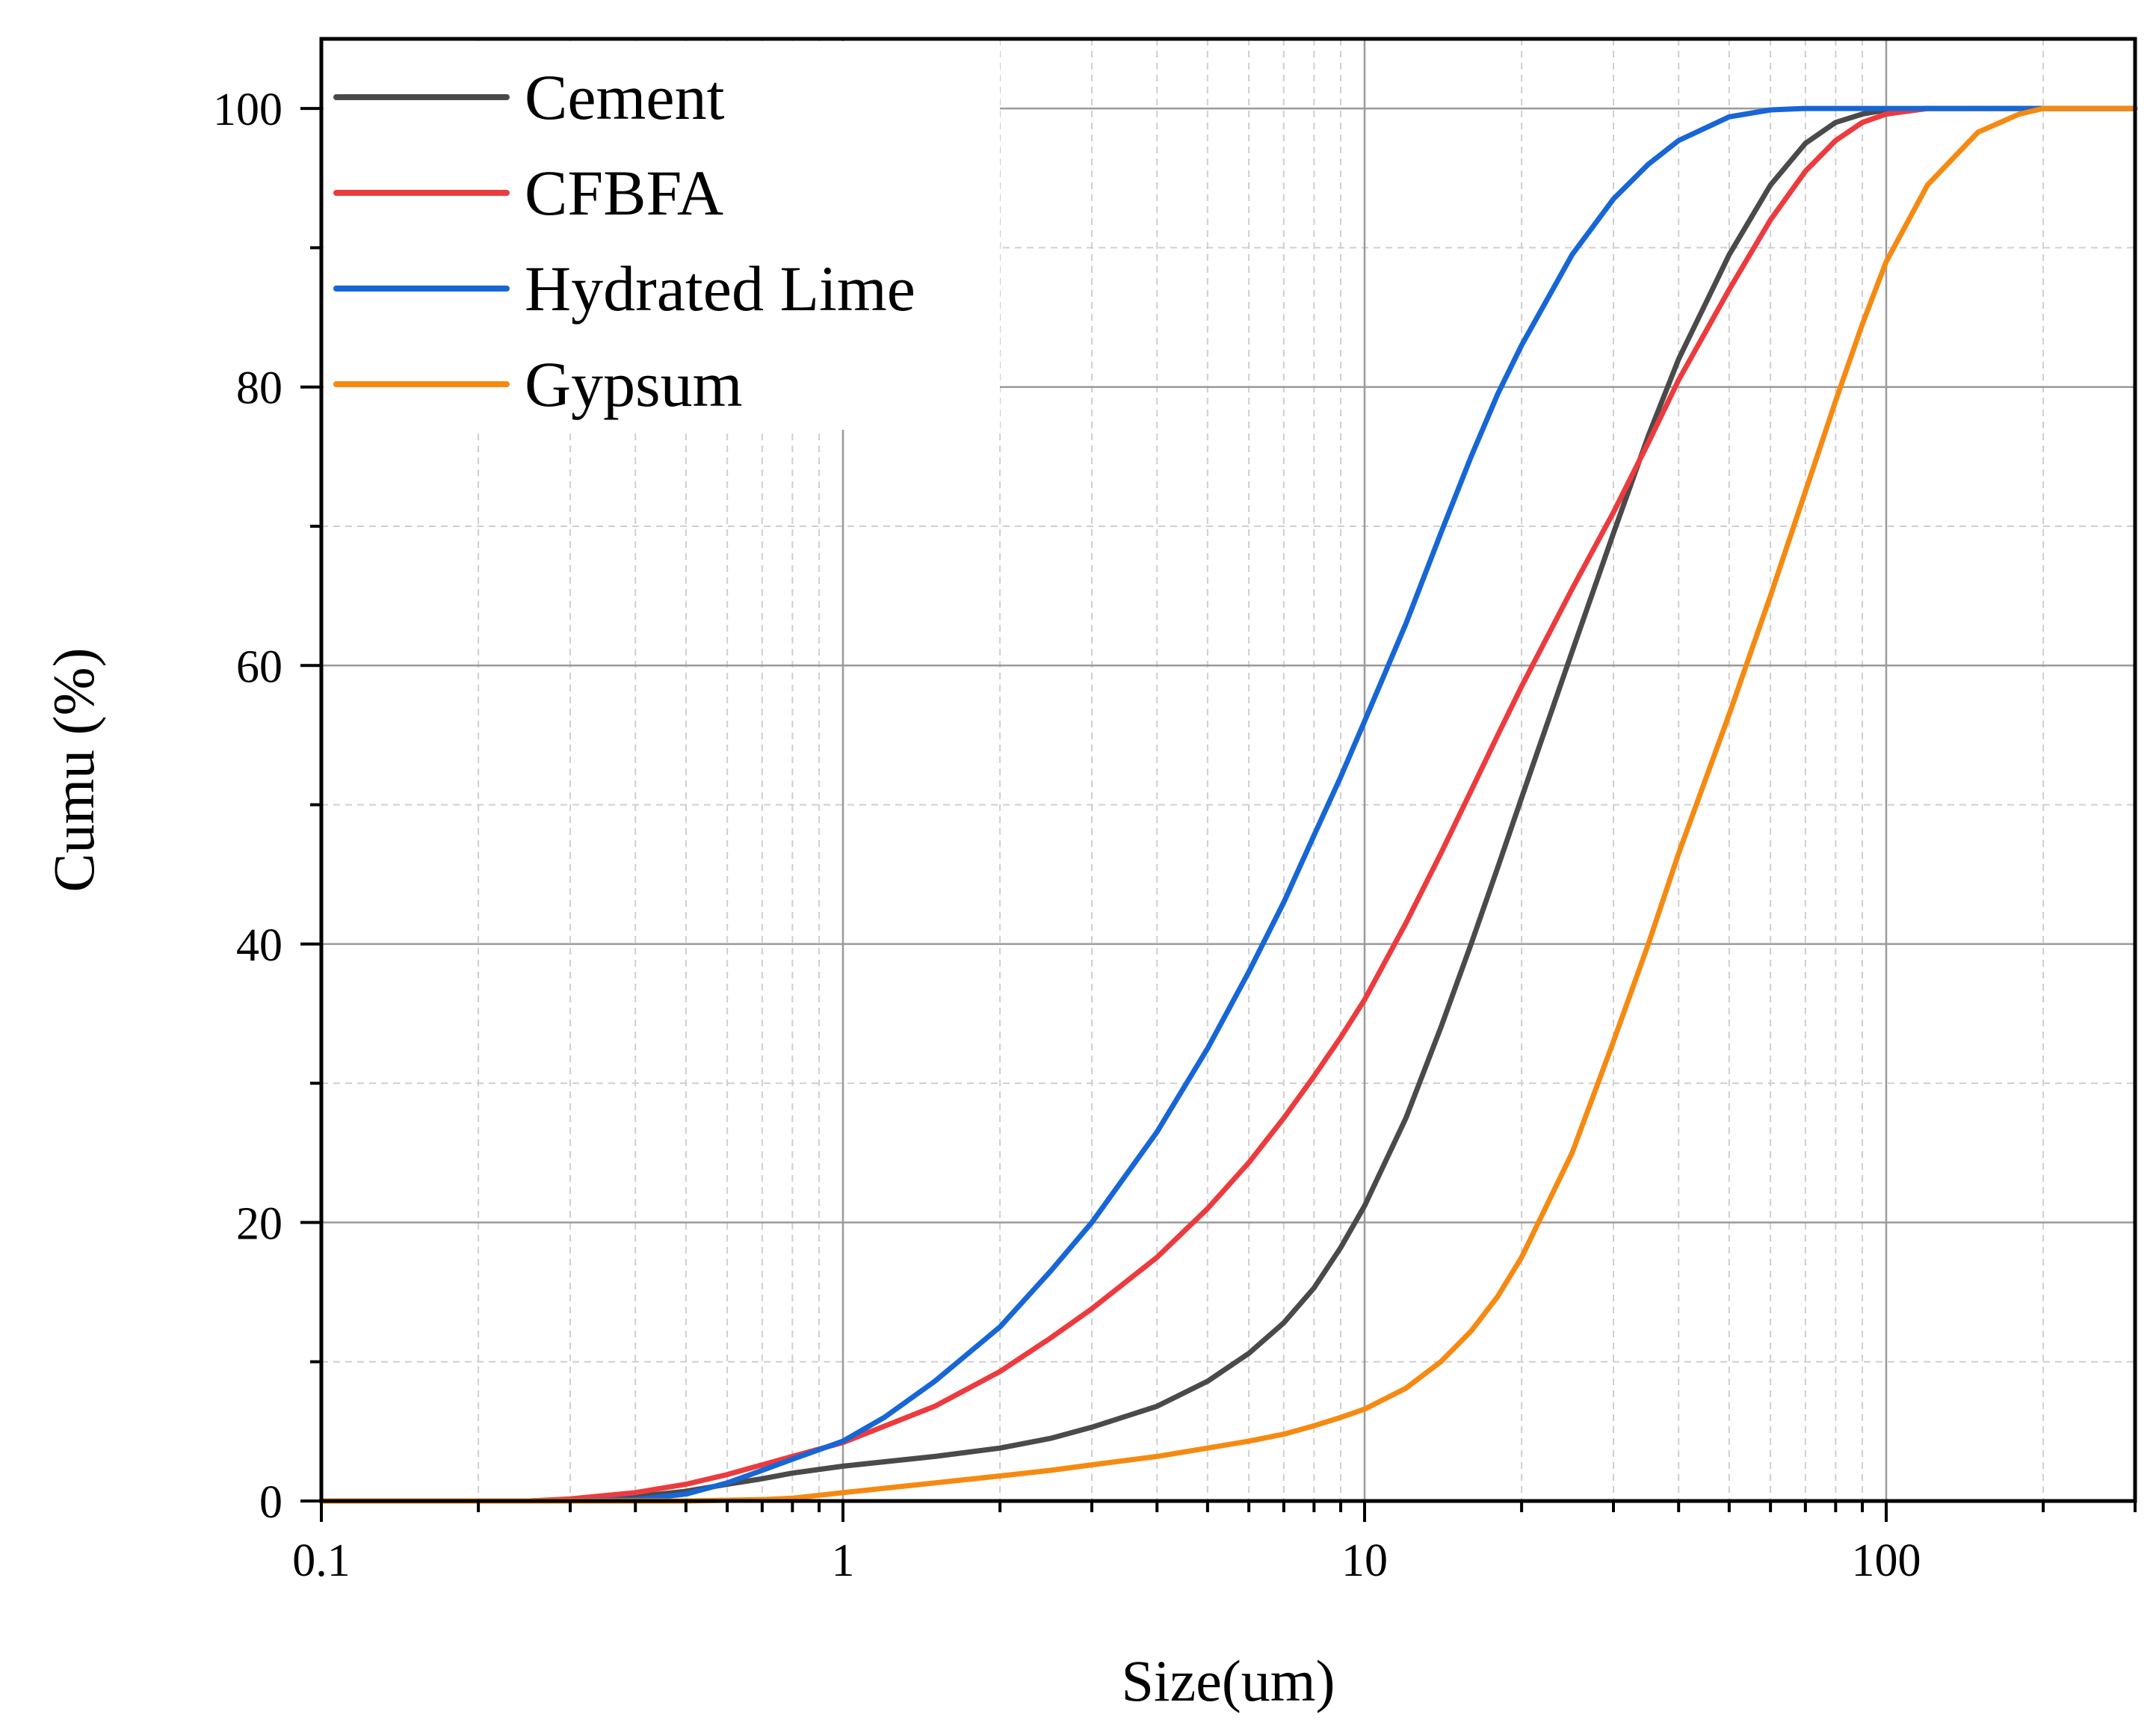  Describe the element at coordinates (633, 384) in the screenshot. I see `legend-label: Gypsum` at that location.